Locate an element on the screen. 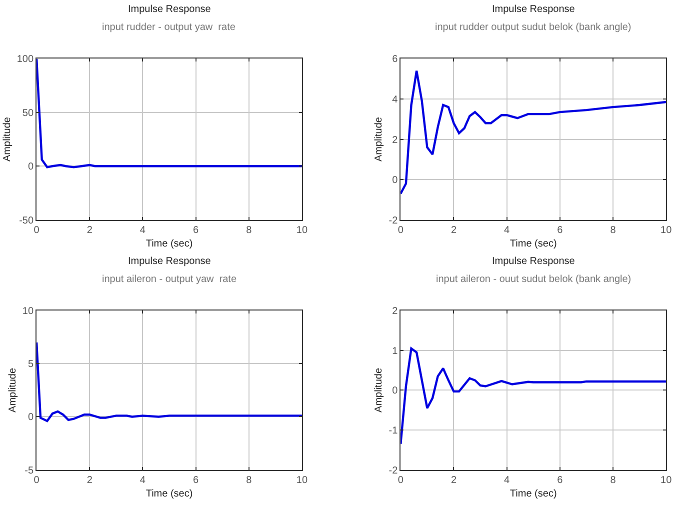  y-tick-label: -5 is located at coordinates (29, 470).